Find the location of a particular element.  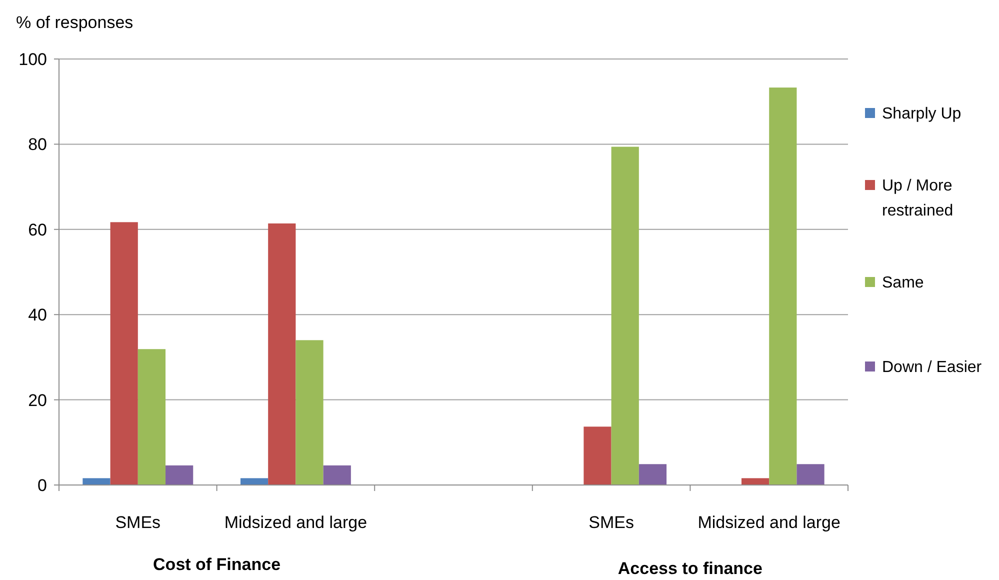

text: Access to finance is located at coordinates (690, 568).